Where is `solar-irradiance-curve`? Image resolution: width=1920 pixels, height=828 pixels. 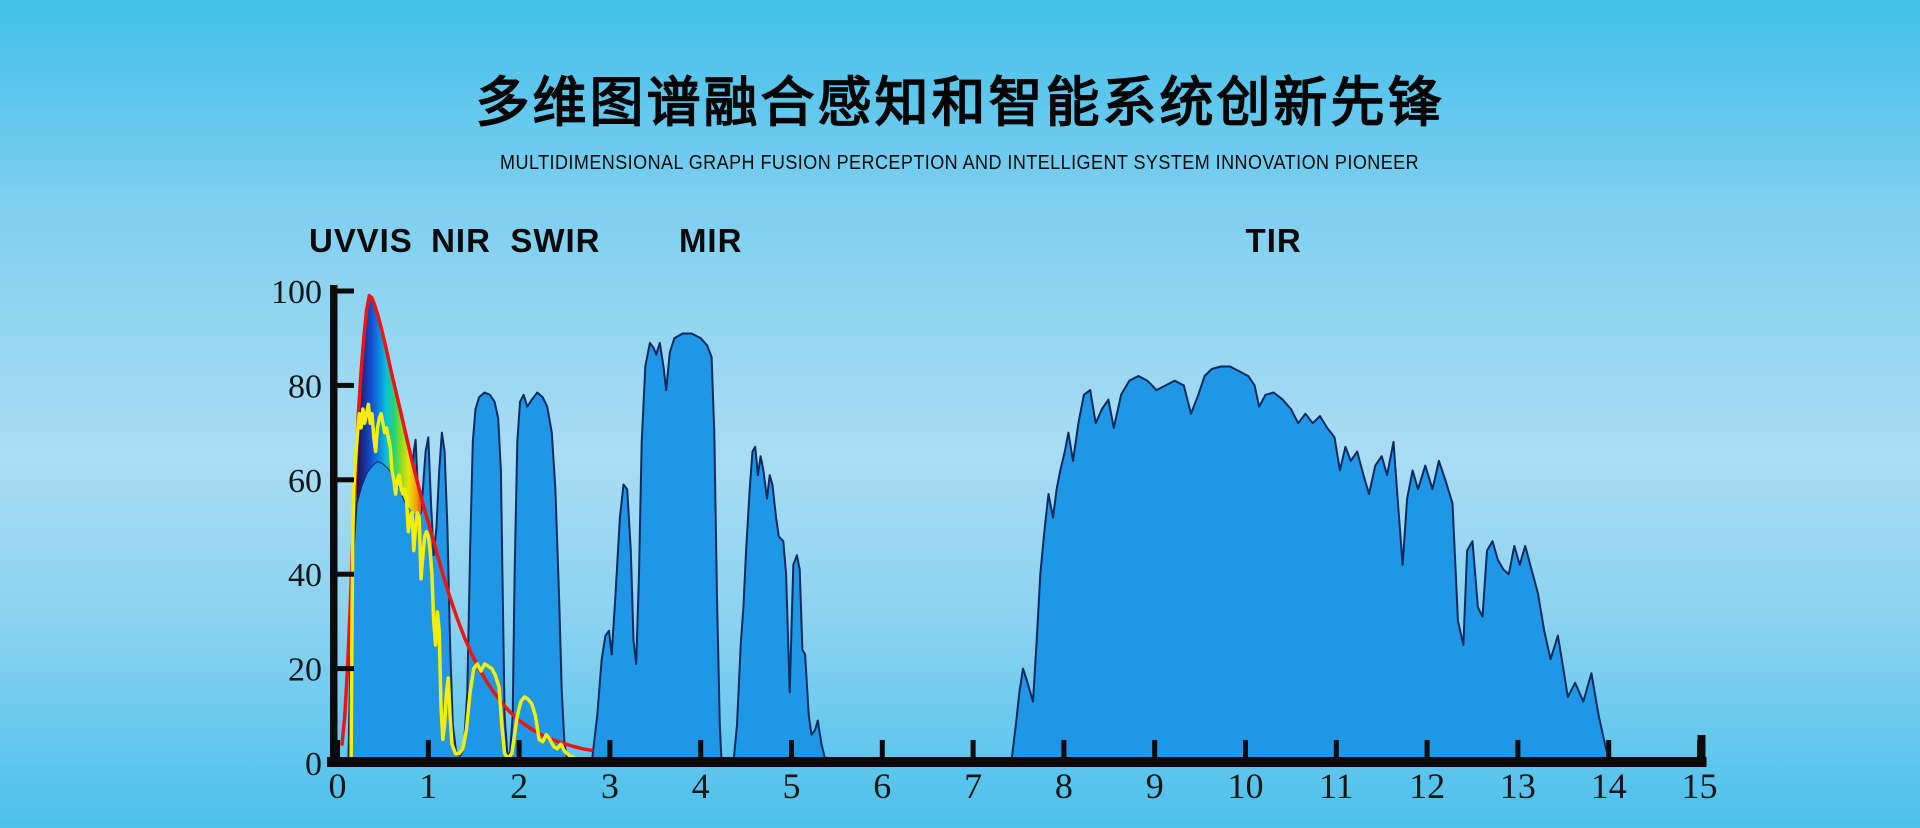
solar-irradiance-curve is located at coordinates (463, 583).